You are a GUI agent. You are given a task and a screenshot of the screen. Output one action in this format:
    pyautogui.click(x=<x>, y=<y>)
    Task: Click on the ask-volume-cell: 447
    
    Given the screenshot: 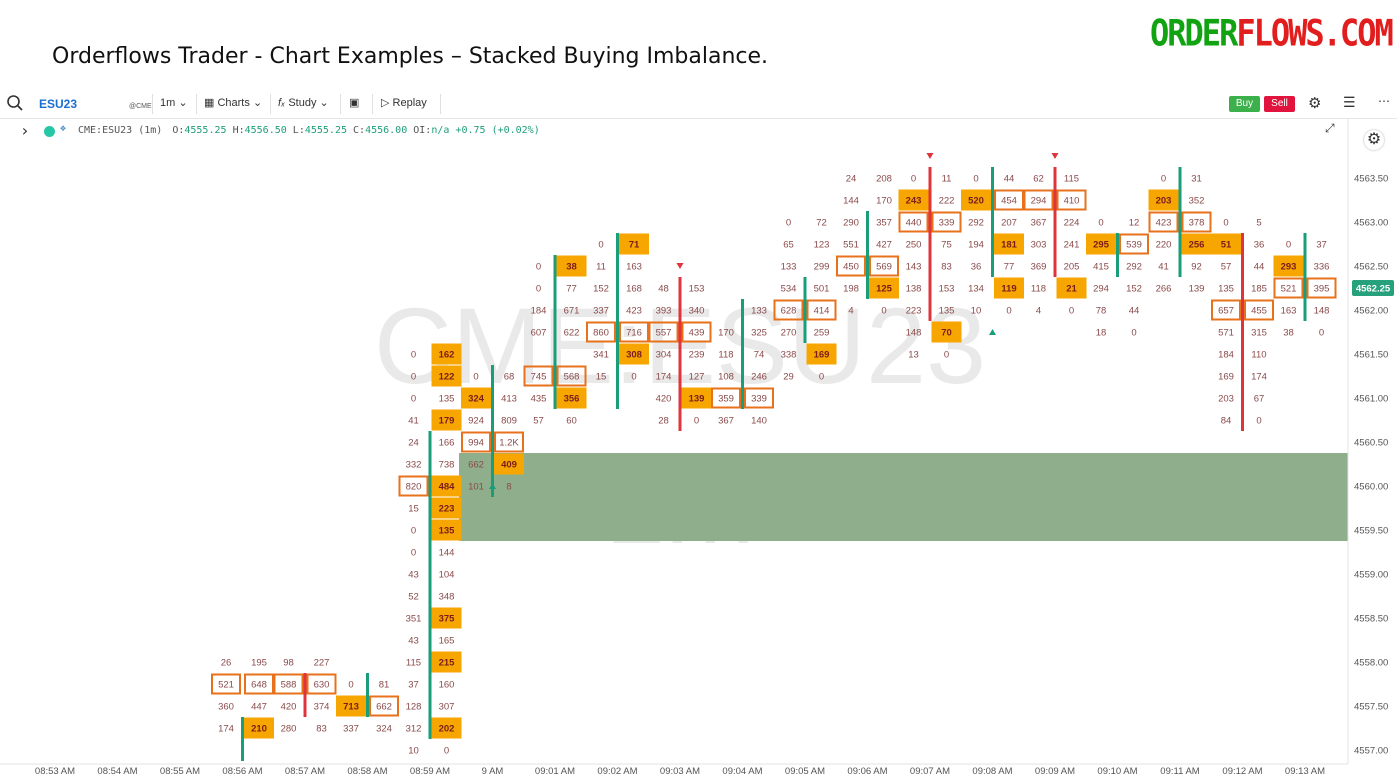 What is the action you would take?
    pyautogui.click(x=259, y=707)
    